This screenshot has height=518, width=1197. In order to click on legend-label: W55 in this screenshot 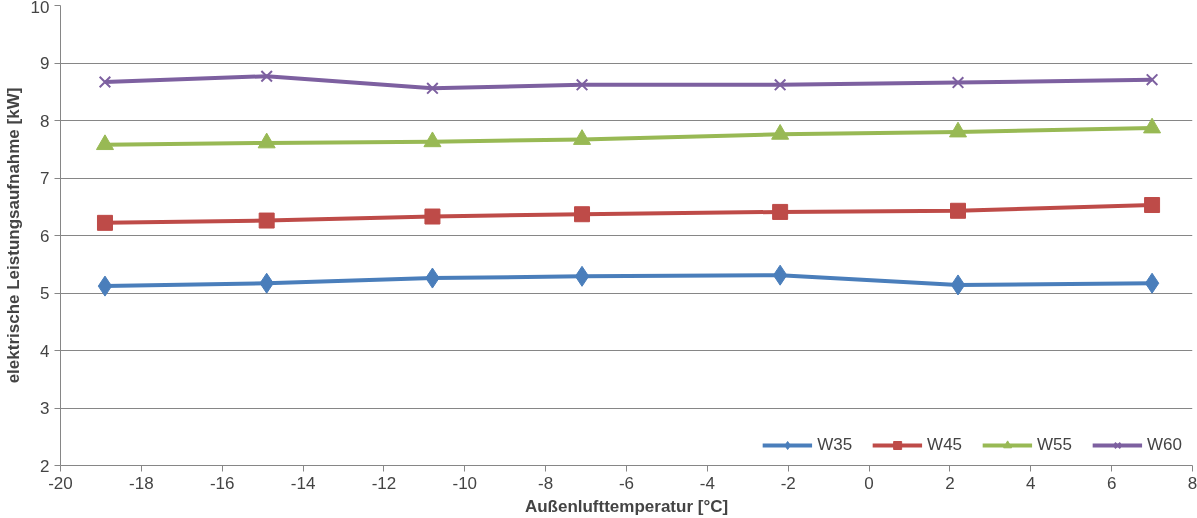, I will do `click(1055, 445)`.